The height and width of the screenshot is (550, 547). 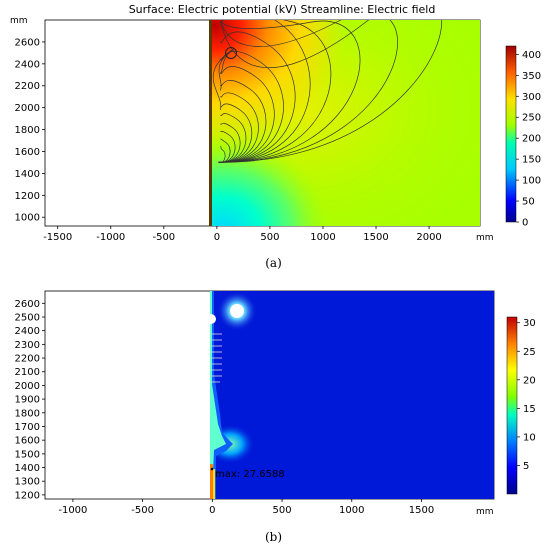 What do you see at coordinates (142, 510) in the screenshot?
I see `chart-b-x-tick-label: -500` at bounding box center [142, 510].